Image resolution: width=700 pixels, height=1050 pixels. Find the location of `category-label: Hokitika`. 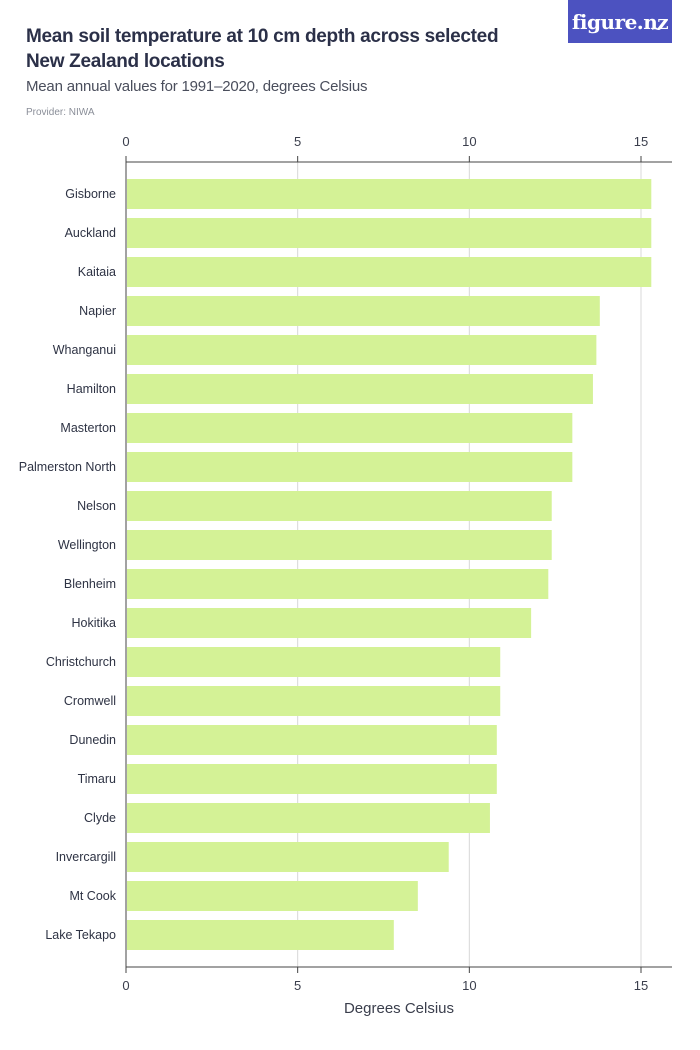

category-label: Hokitika is located at coordinates (94, 623).